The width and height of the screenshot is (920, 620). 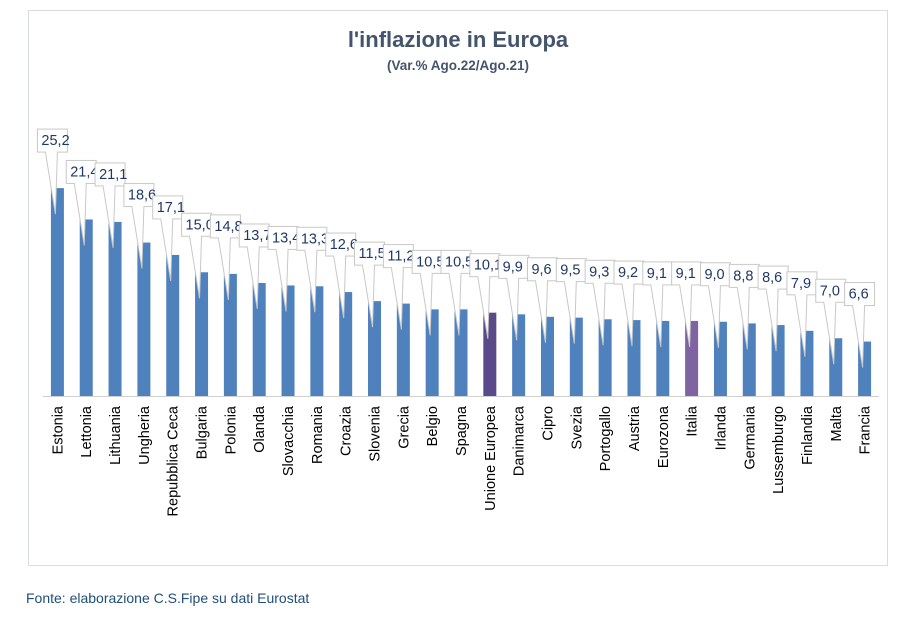 I want to click on category-label: Italia, so click(x=693, y=421).